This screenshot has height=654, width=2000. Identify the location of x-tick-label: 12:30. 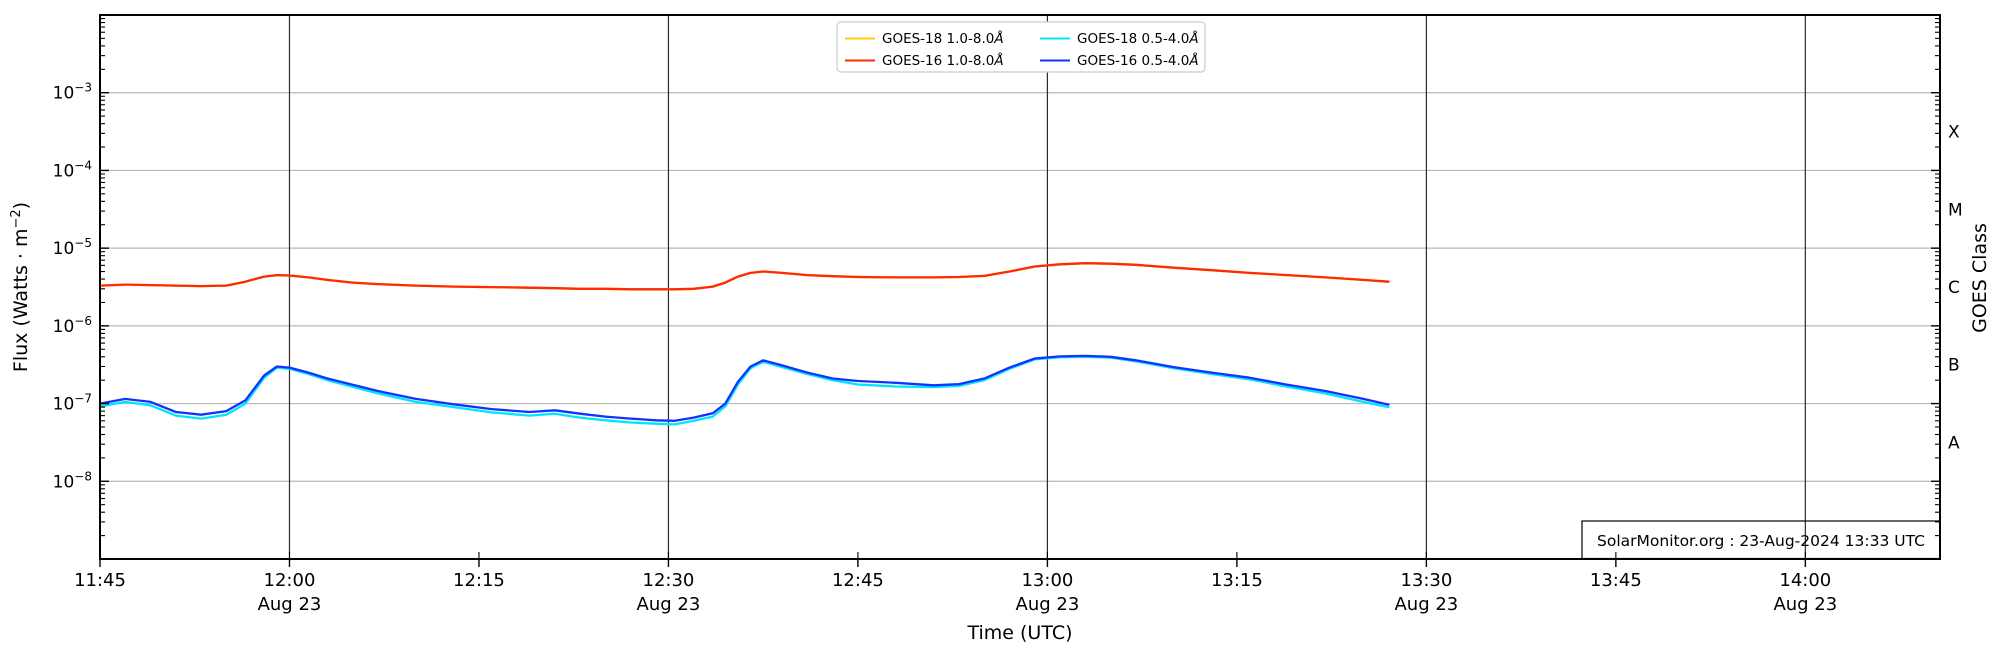
(669, 580).